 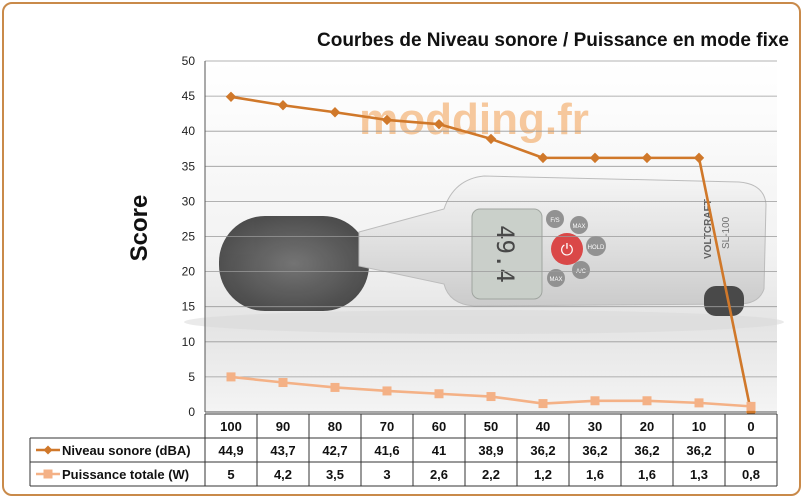 What do you see at coordinates (386, 474) in the screenshot?
I see `data-label: 3` at bounding box center [386, 474].